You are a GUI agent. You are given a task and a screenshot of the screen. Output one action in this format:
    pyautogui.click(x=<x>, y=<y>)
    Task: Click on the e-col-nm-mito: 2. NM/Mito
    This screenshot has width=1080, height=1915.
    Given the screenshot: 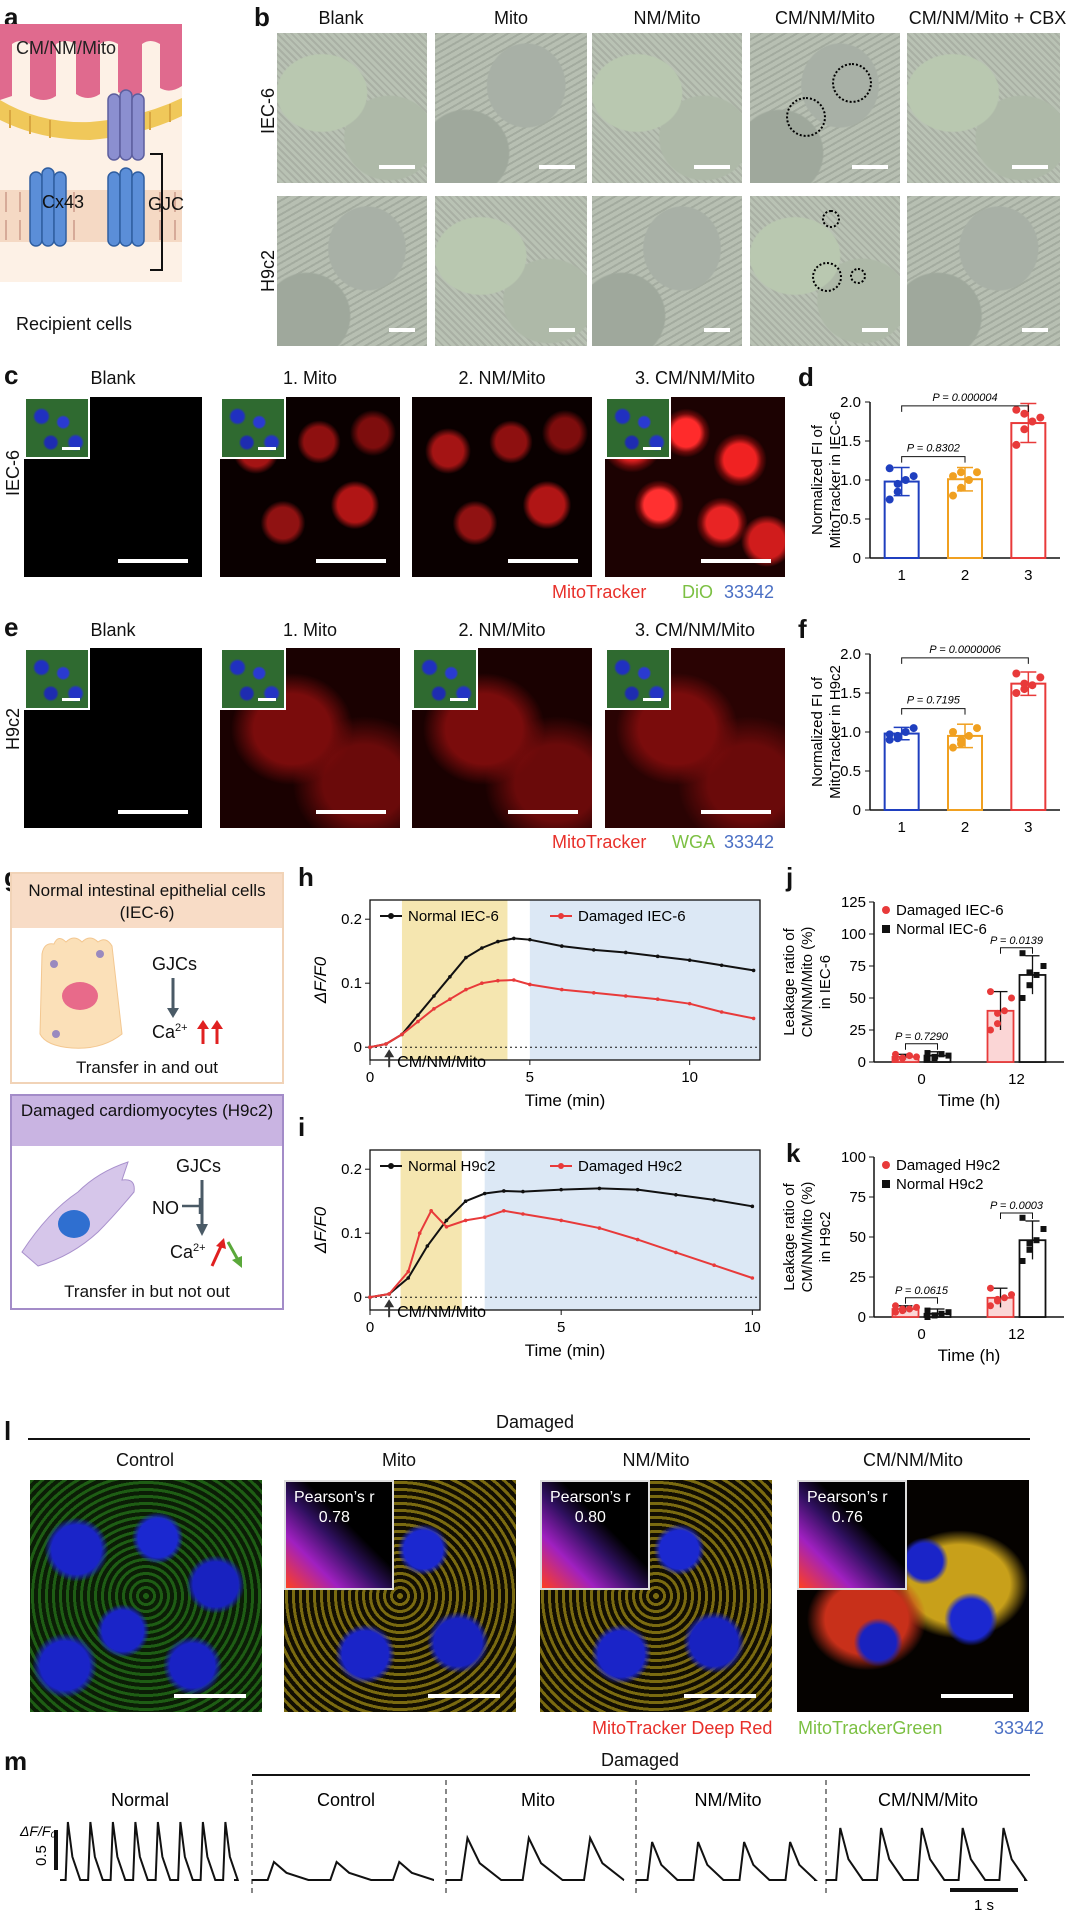 What is the action you would take?
    pyautogui.click(x=502, y=630)
    